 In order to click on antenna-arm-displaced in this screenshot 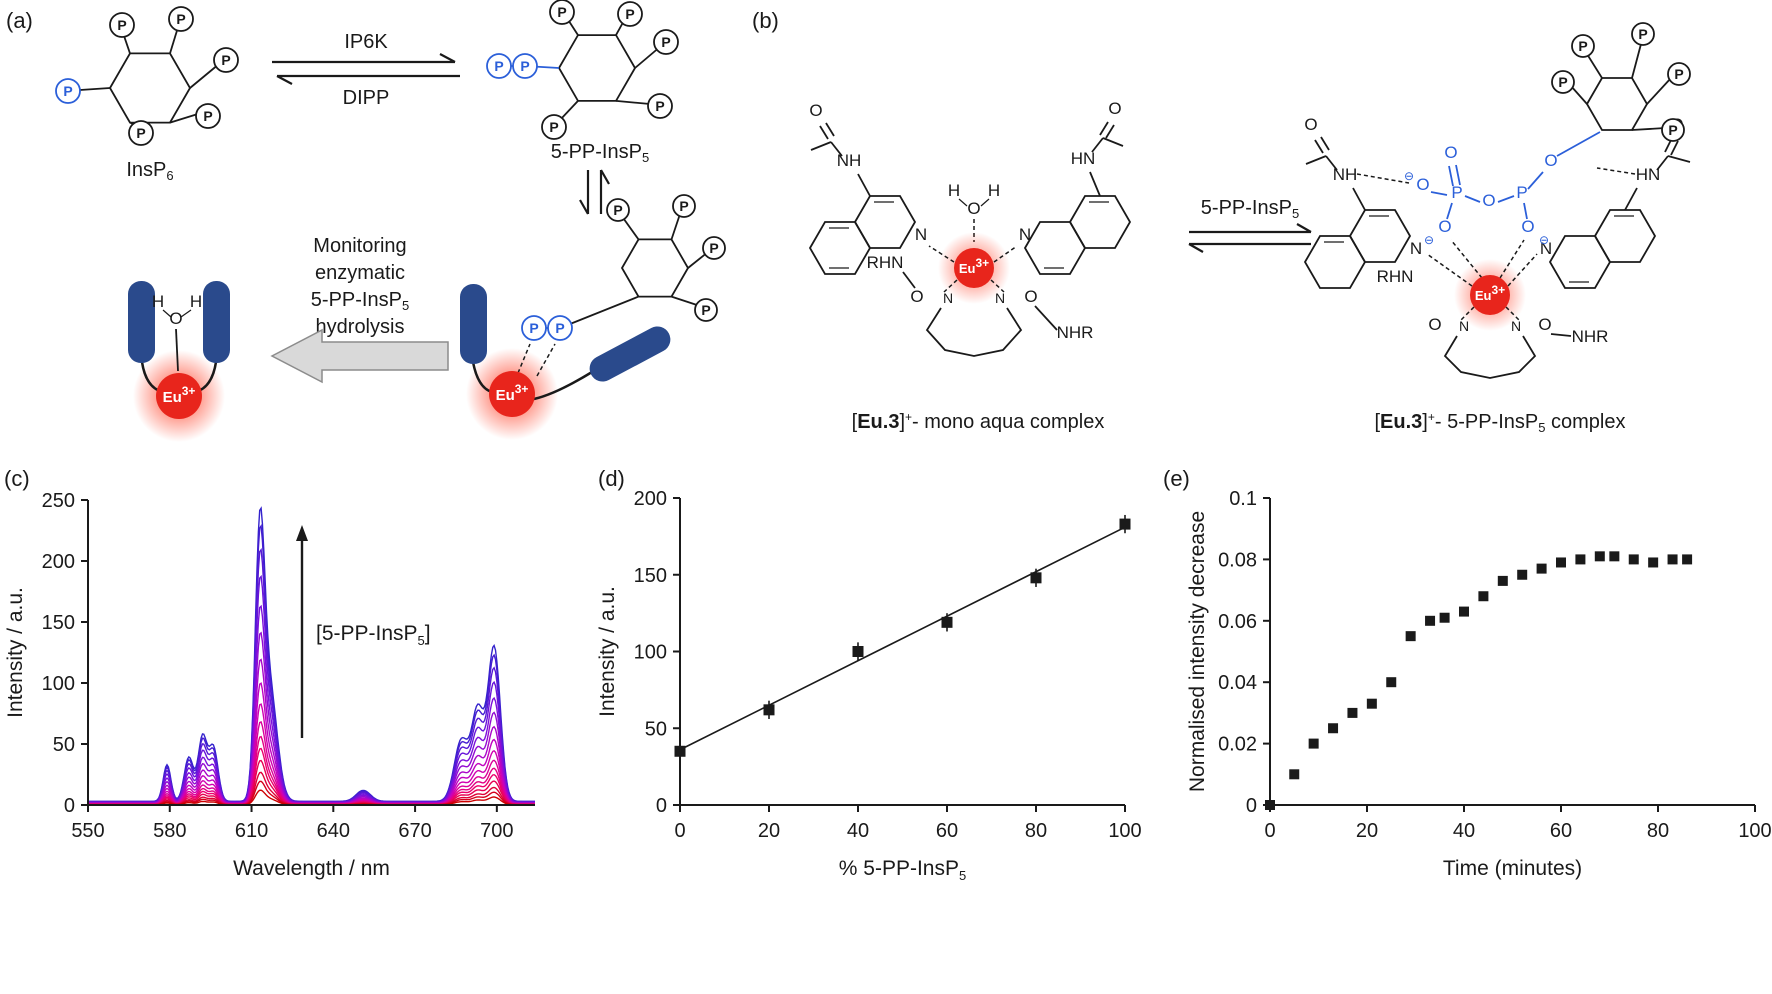, I will do `click(630, 354)`.